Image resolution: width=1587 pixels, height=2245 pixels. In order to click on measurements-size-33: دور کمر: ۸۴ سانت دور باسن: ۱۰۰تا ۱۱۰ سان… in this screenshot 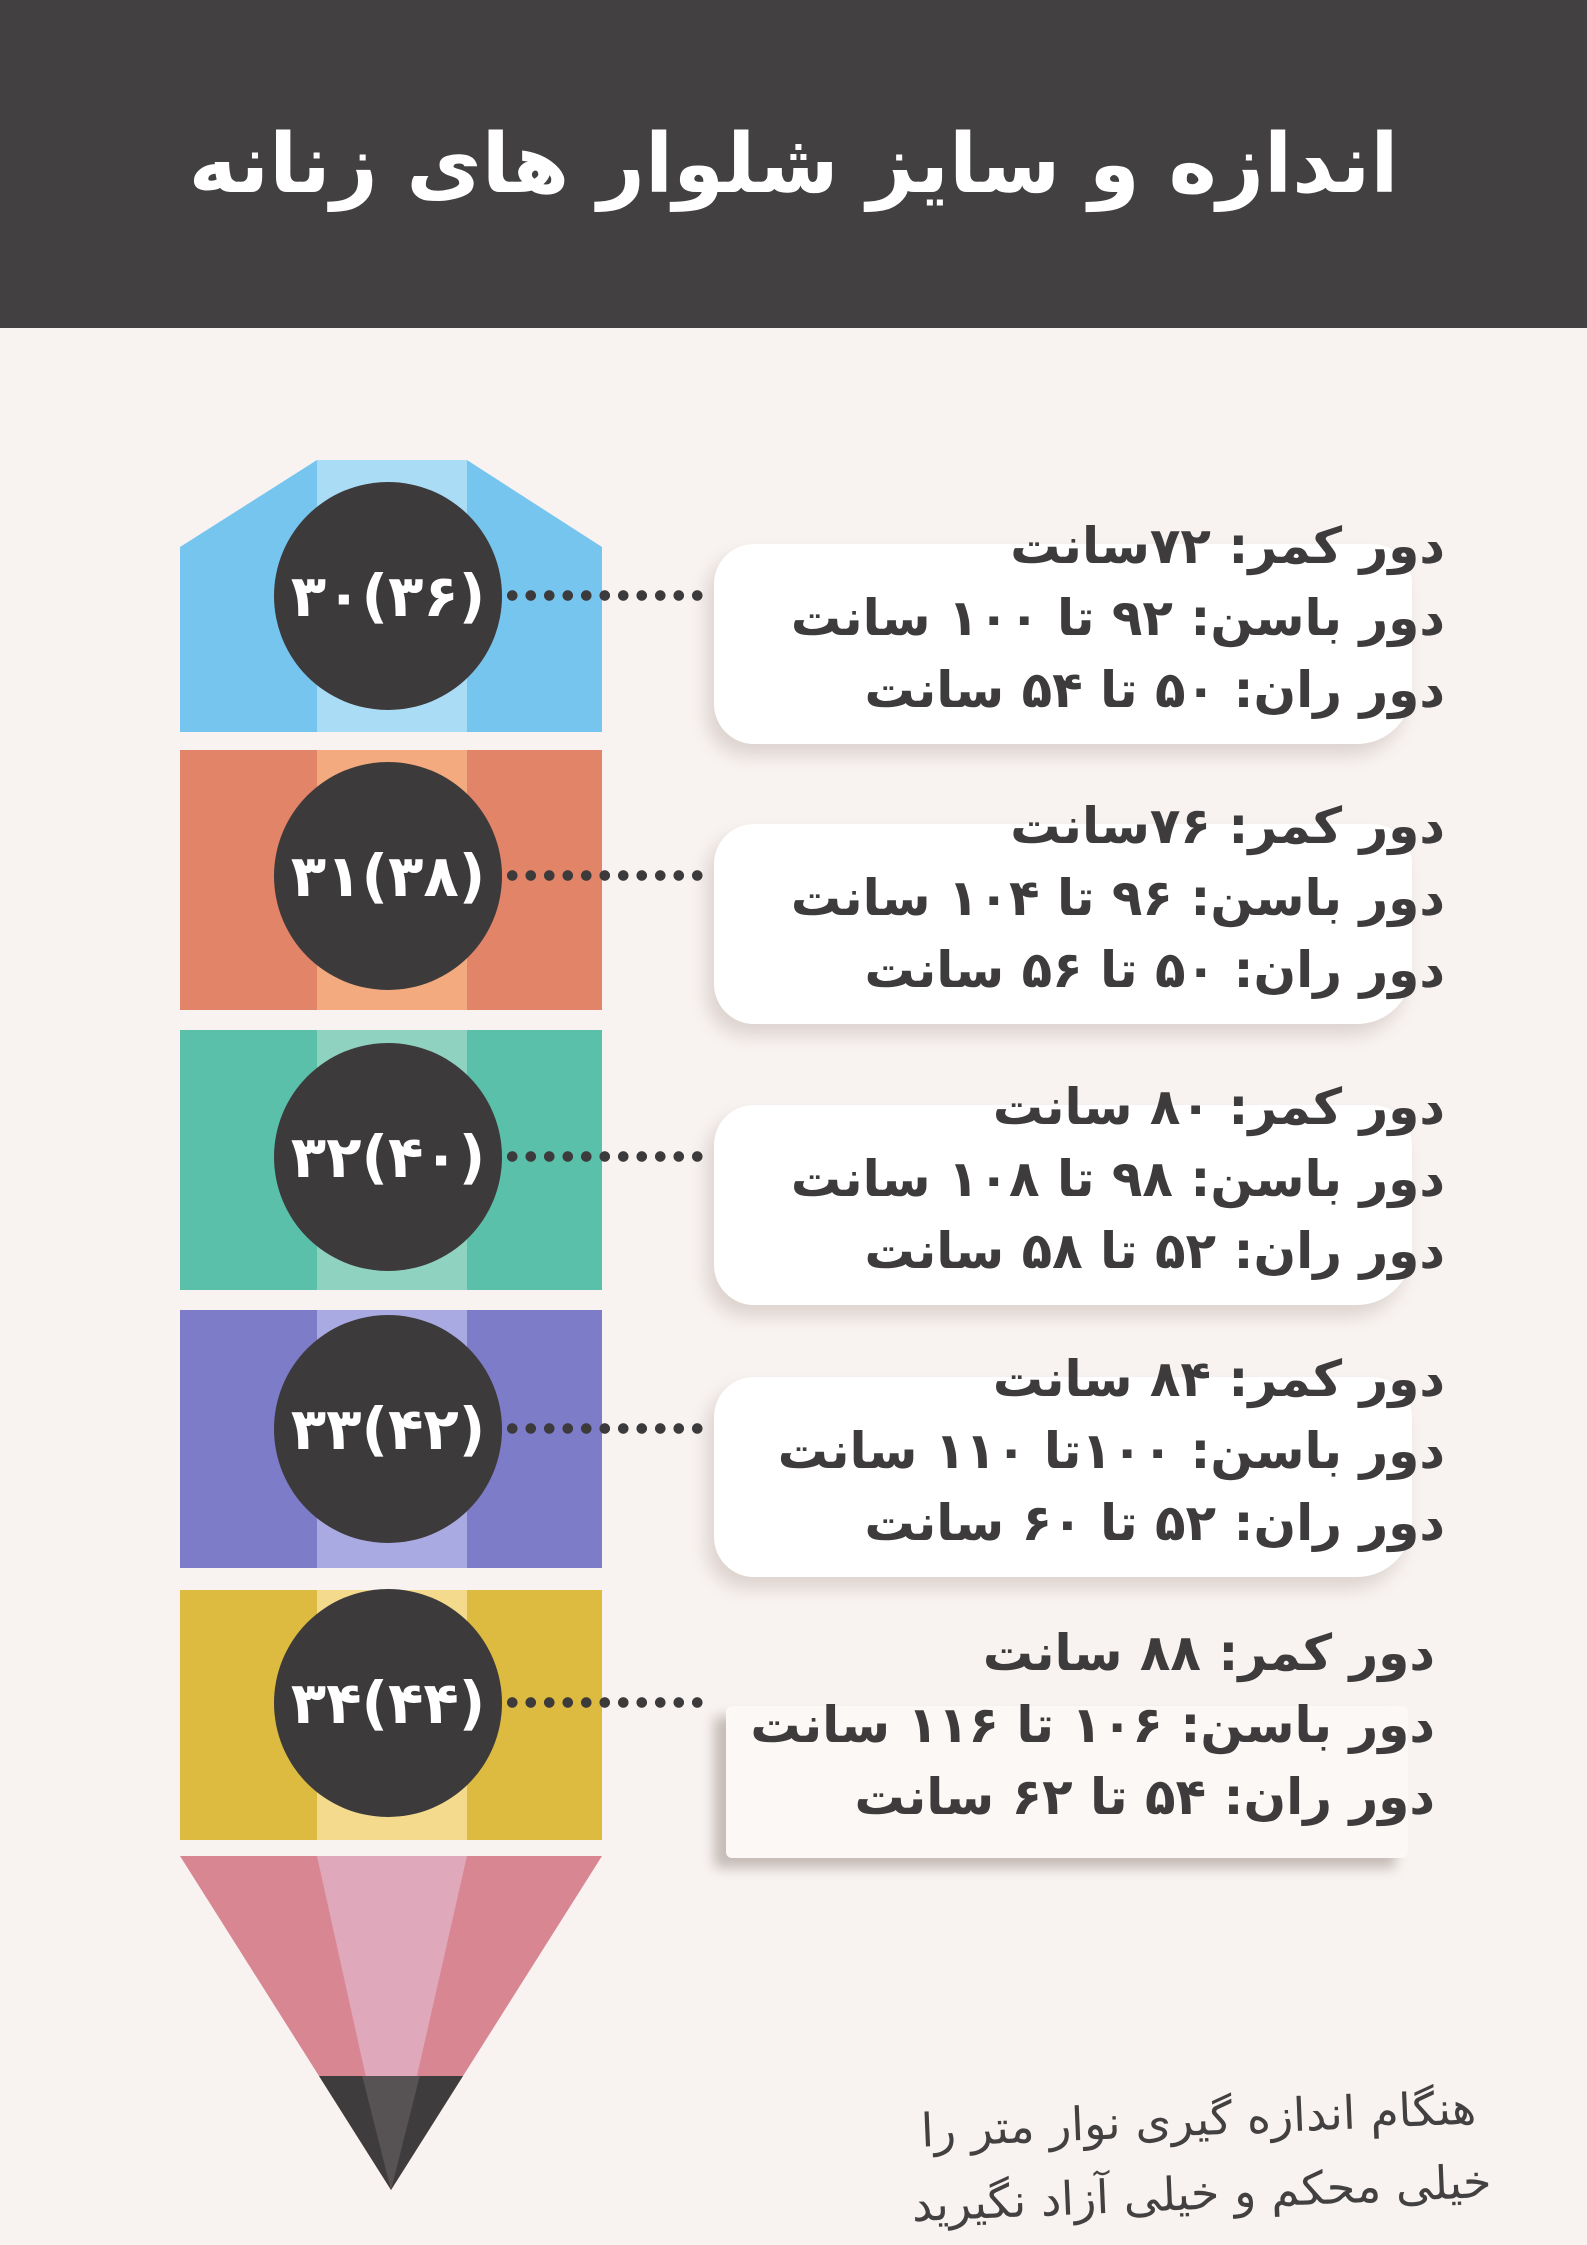, I will do `click(1072, 1451)`.